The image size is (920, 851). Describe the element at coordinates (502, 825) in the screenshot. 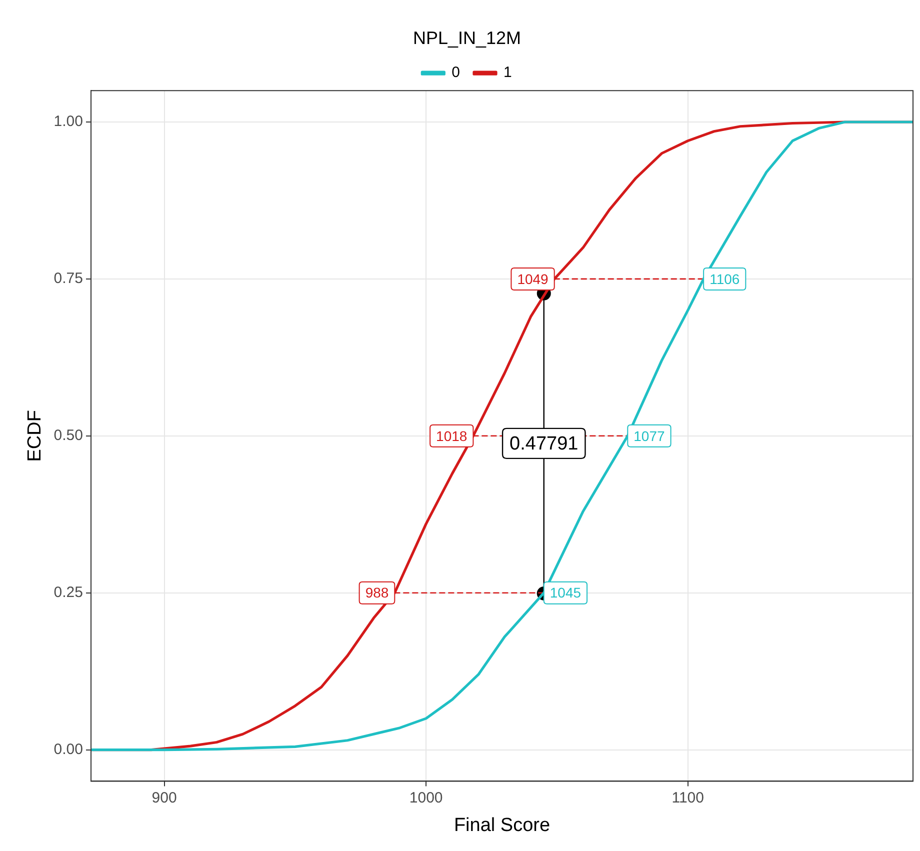

I see `x-axis-title: Final Score` at that location.